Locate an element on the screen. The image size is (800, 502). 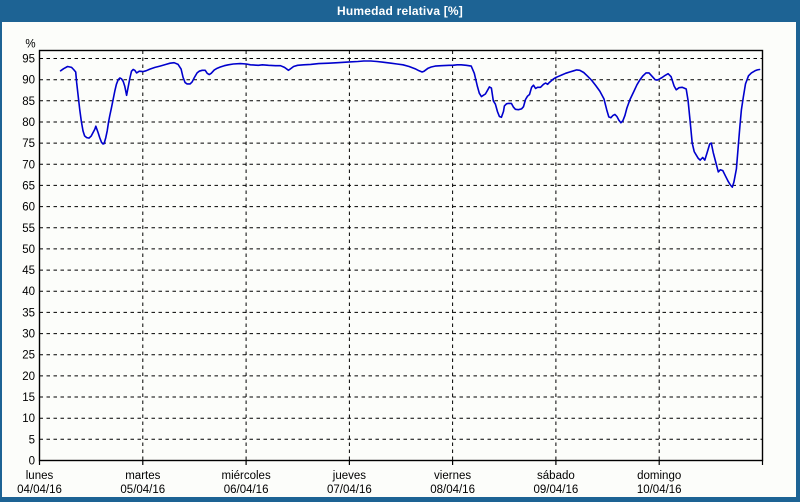
y-axis-label: 35 is located at coordinates (28, 313).